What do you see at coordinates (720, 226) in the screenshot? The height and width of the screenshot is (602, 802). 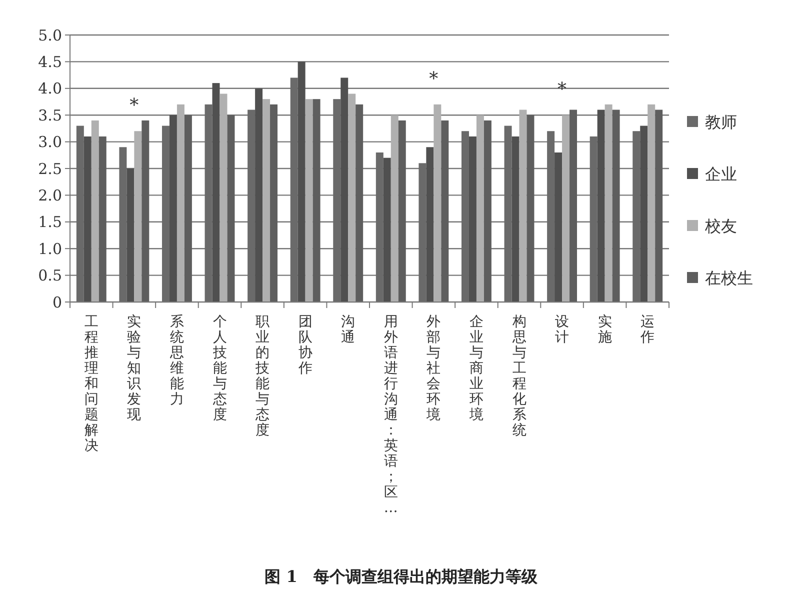 I see `legend-label: 校友` at bounding box center [720, 226].